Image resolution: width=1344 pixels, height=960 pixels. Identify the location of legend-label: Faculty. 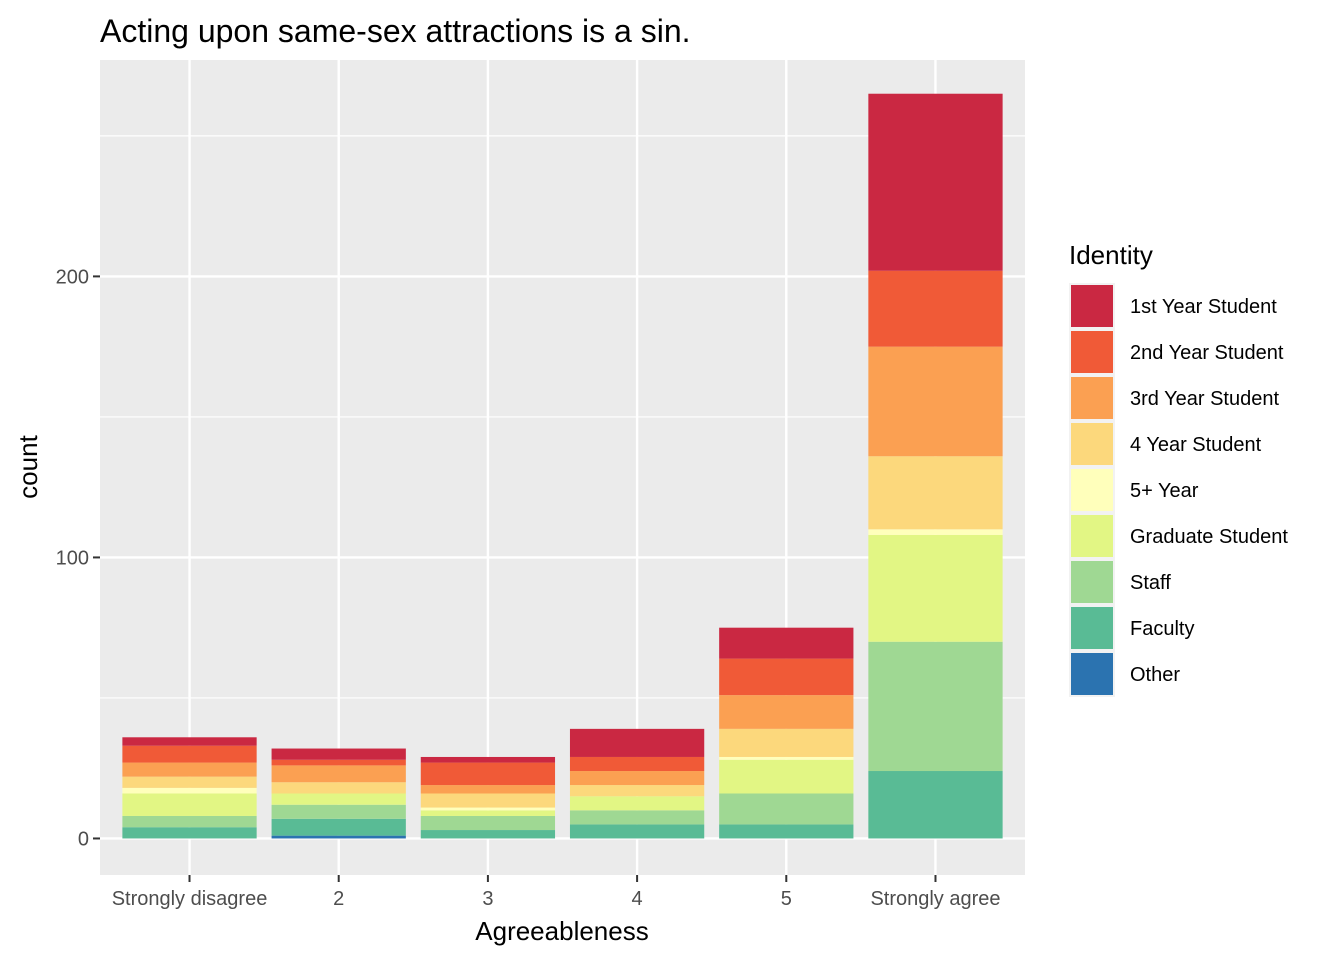
(1162, 629).